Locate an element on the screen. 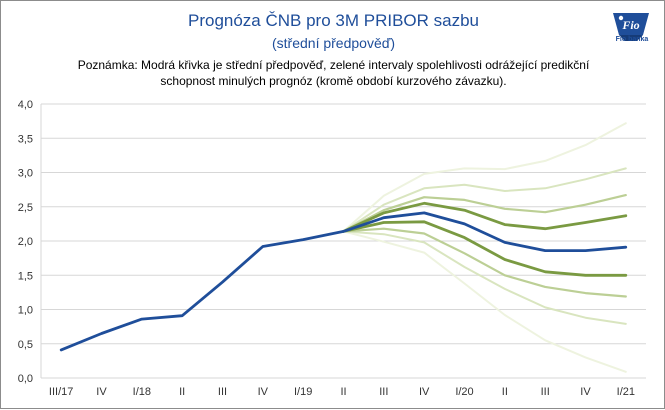  band-outer-upper-line is located at coordinates (485, 177).